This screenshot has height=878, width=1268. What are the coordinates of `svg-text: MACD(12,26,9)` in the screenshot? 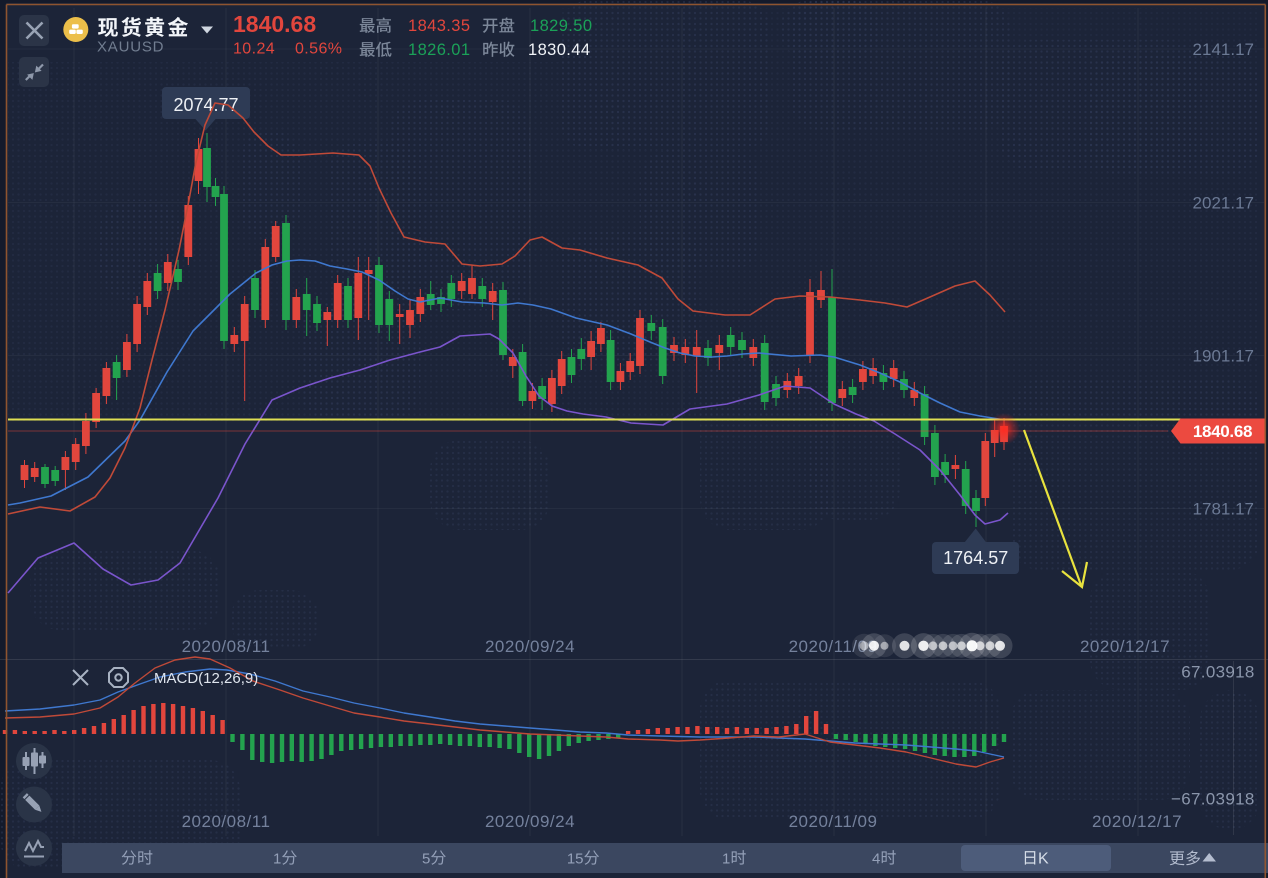 It's located at (206, 678).